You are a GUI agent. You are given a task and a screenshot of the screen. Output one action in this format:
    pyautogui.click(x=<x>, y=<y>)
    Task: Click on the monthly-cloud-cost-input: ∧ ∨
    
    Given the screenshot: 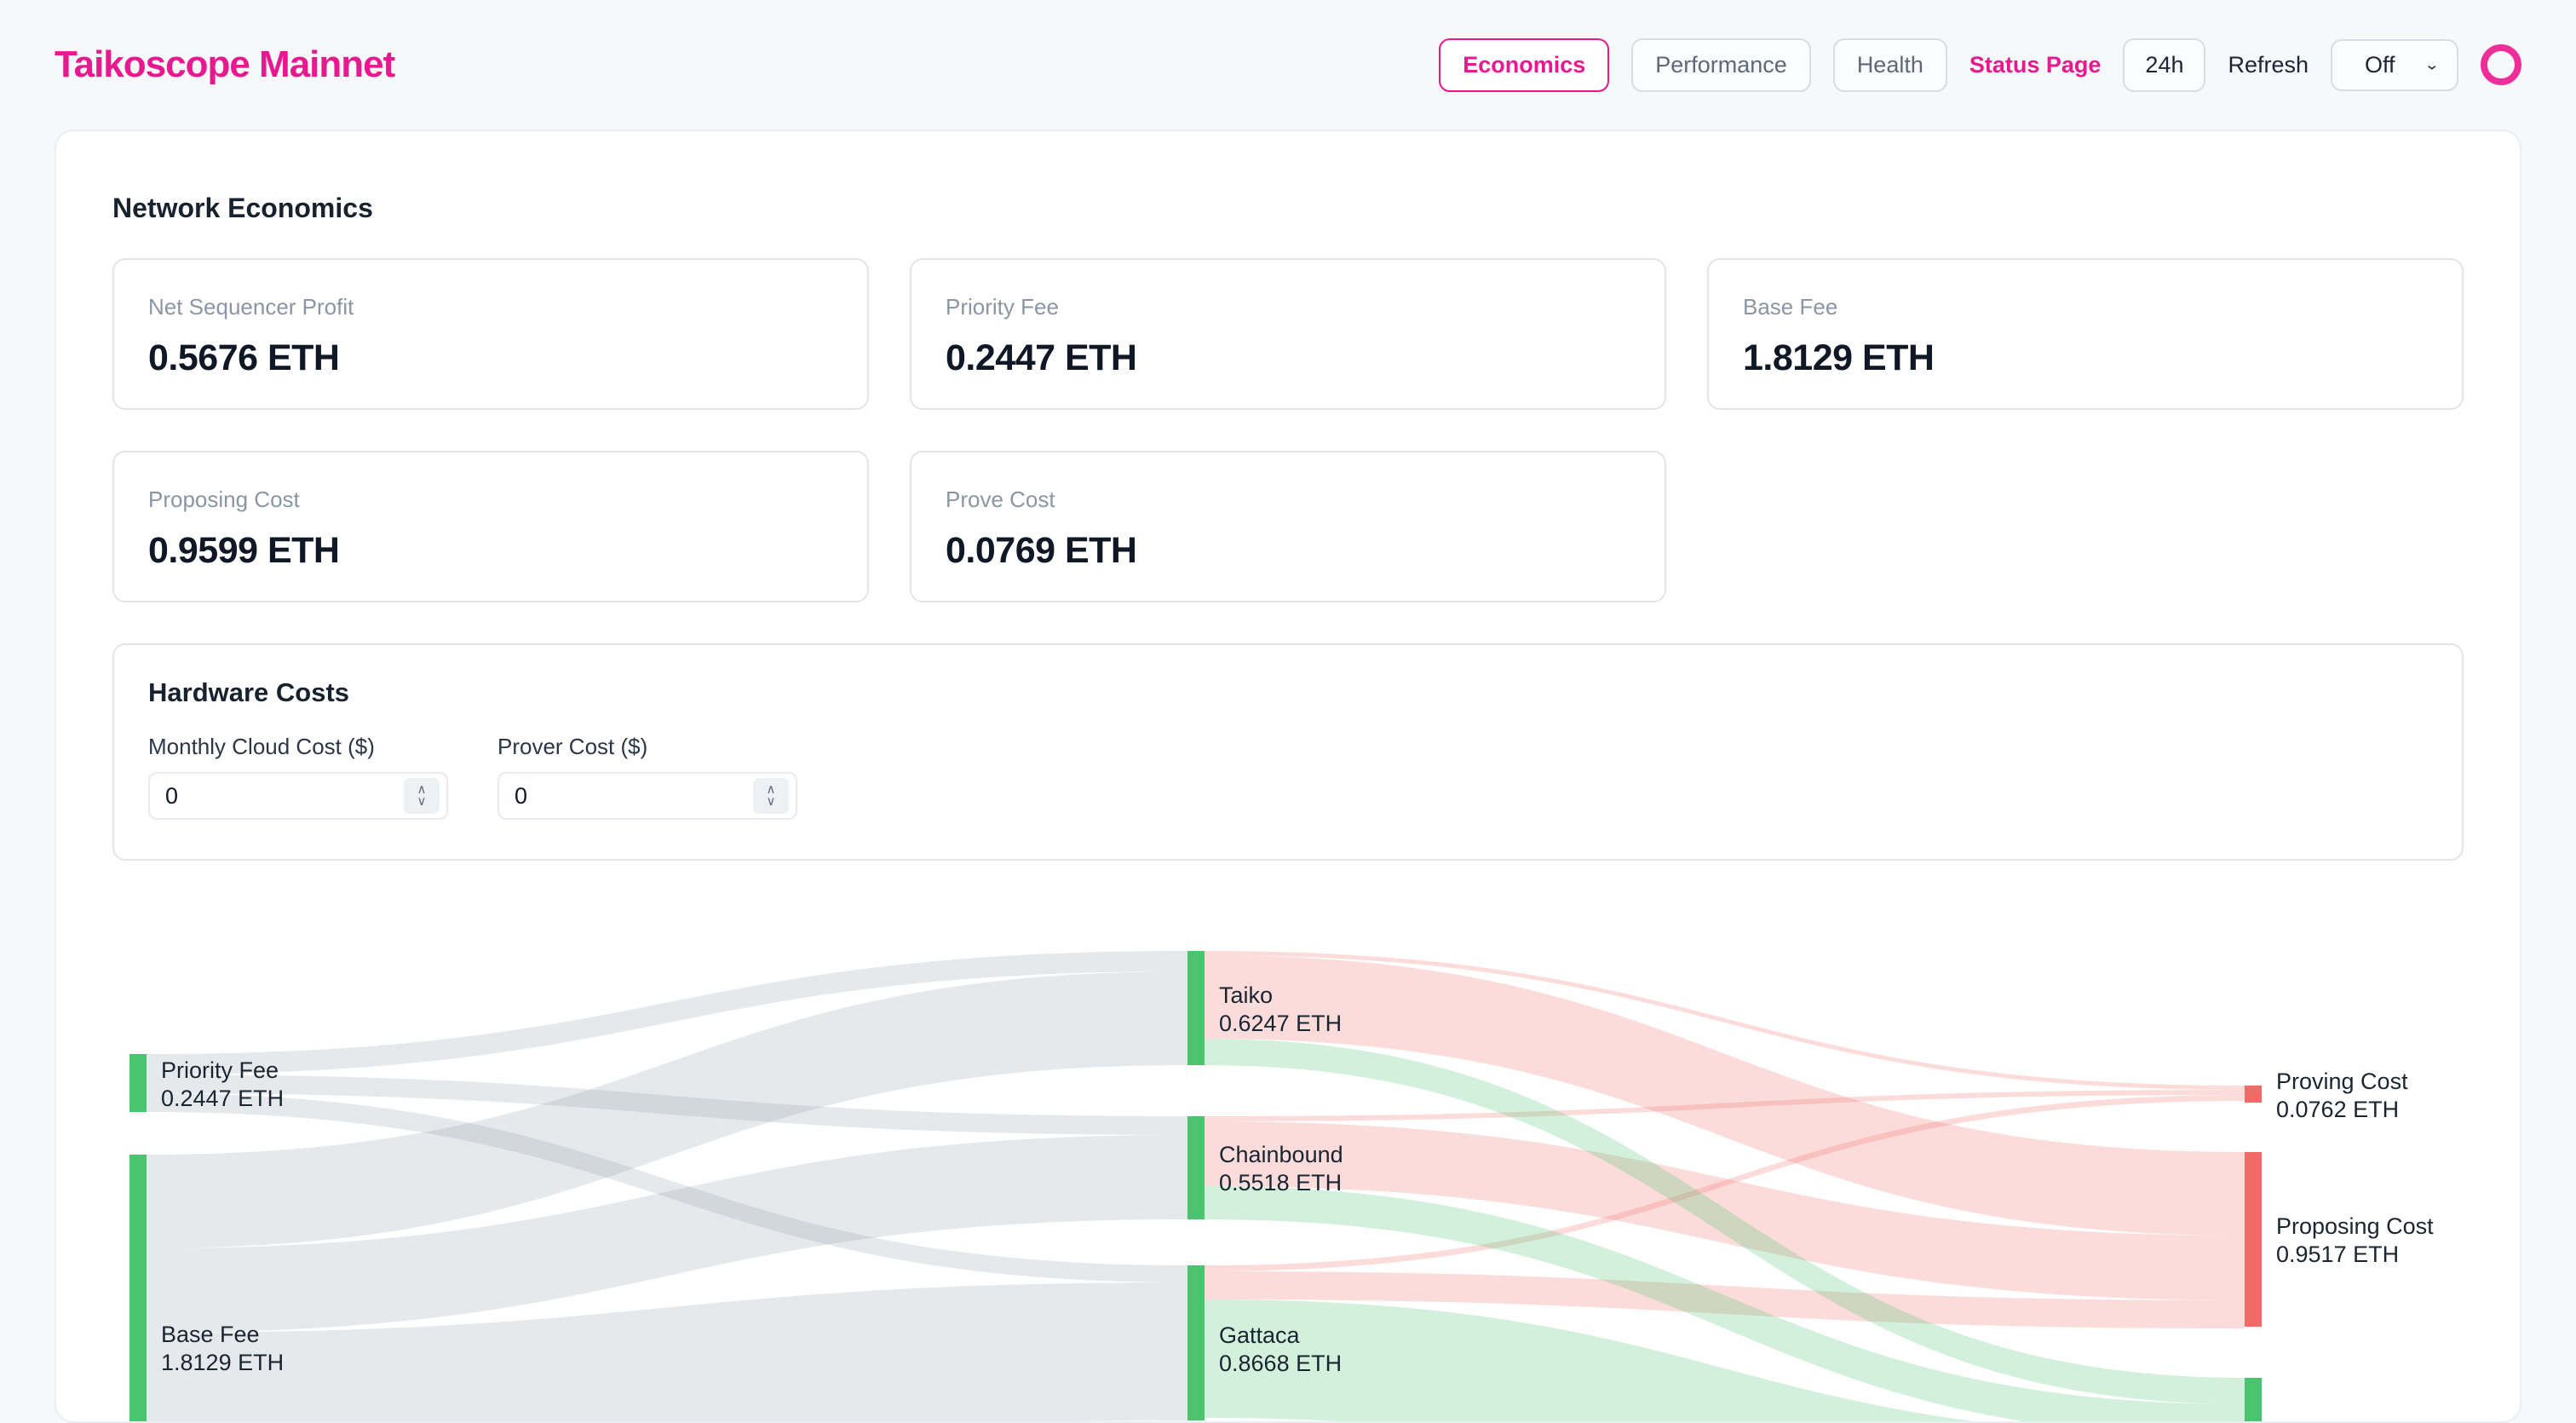 What is the action you would take?
    pyautogui.click(x=298, y=796)
    